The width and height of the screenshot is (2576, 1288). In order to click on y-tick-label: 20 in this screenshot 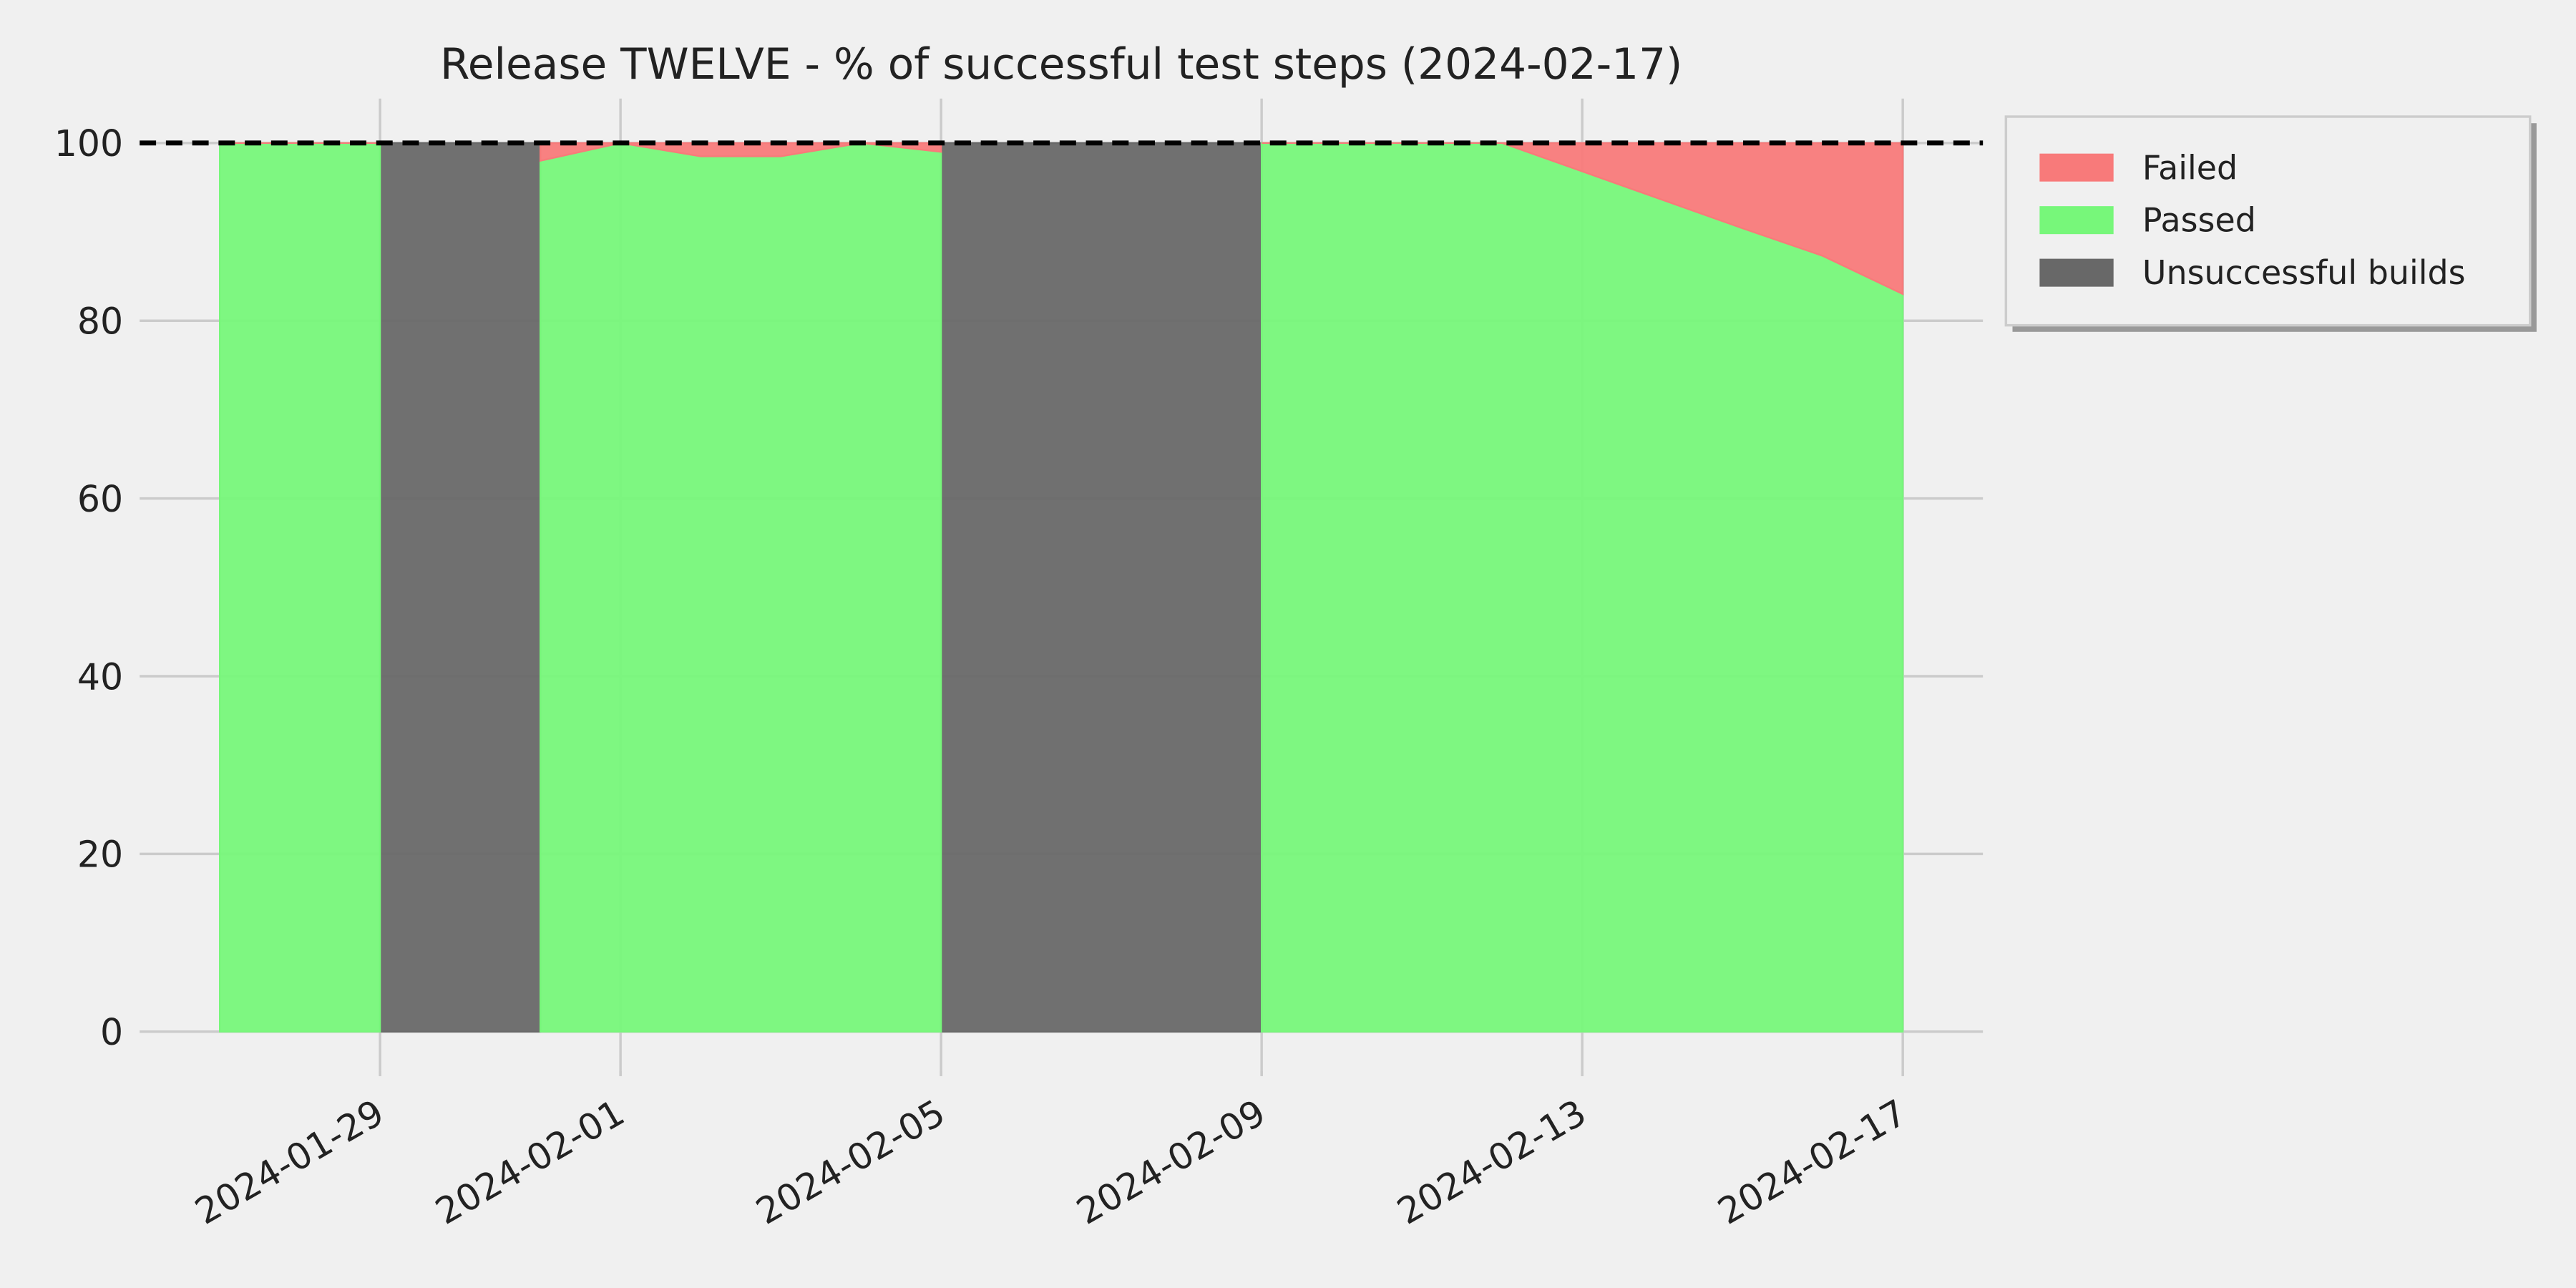, I will do `click(100, 855)`.